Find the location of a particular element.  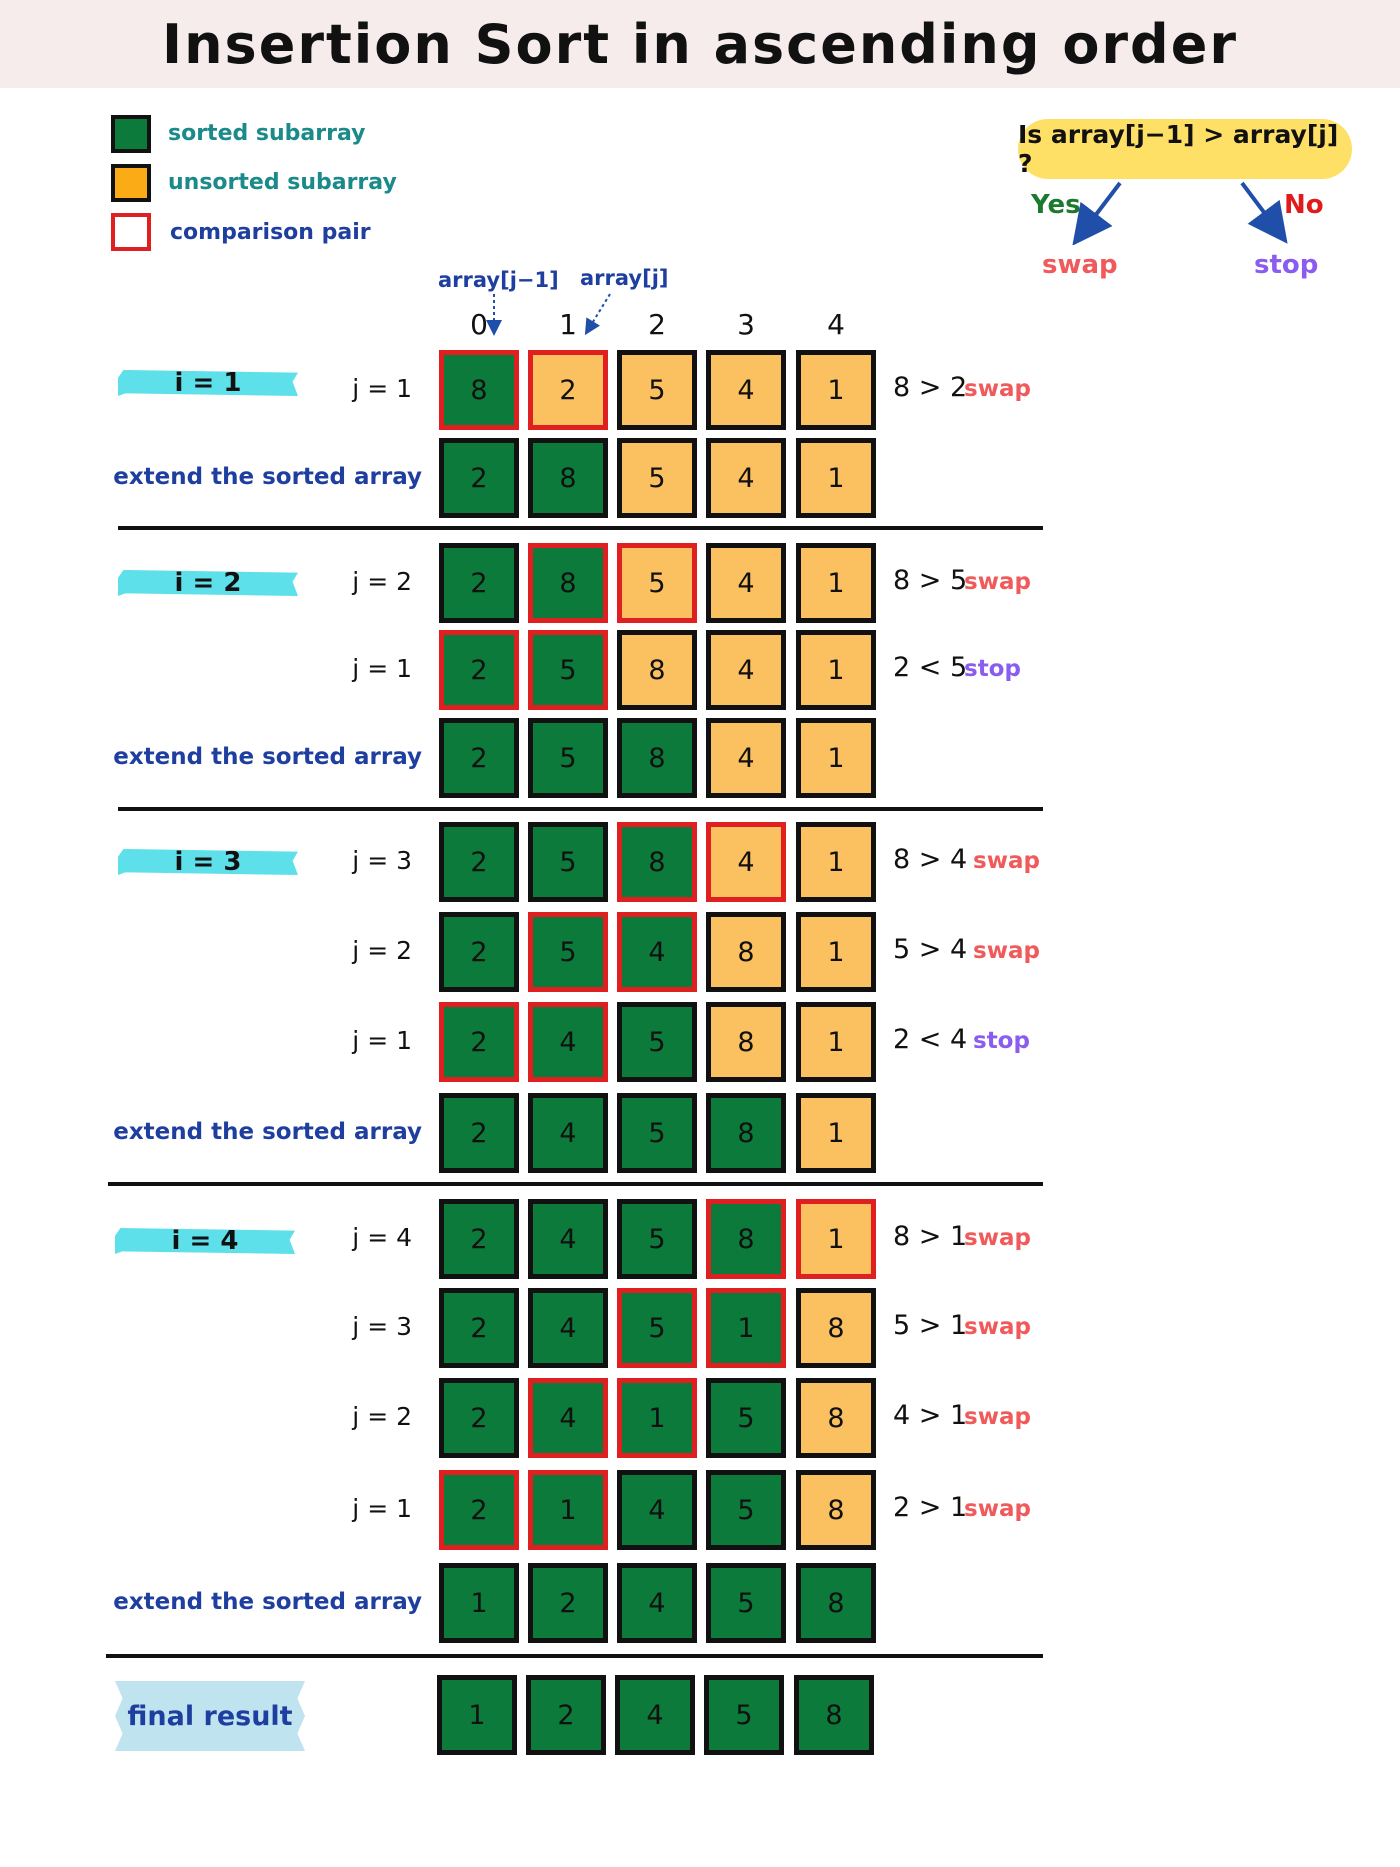

page-title: Insertion Sort in ascending order is located at coordinates (700, 44).